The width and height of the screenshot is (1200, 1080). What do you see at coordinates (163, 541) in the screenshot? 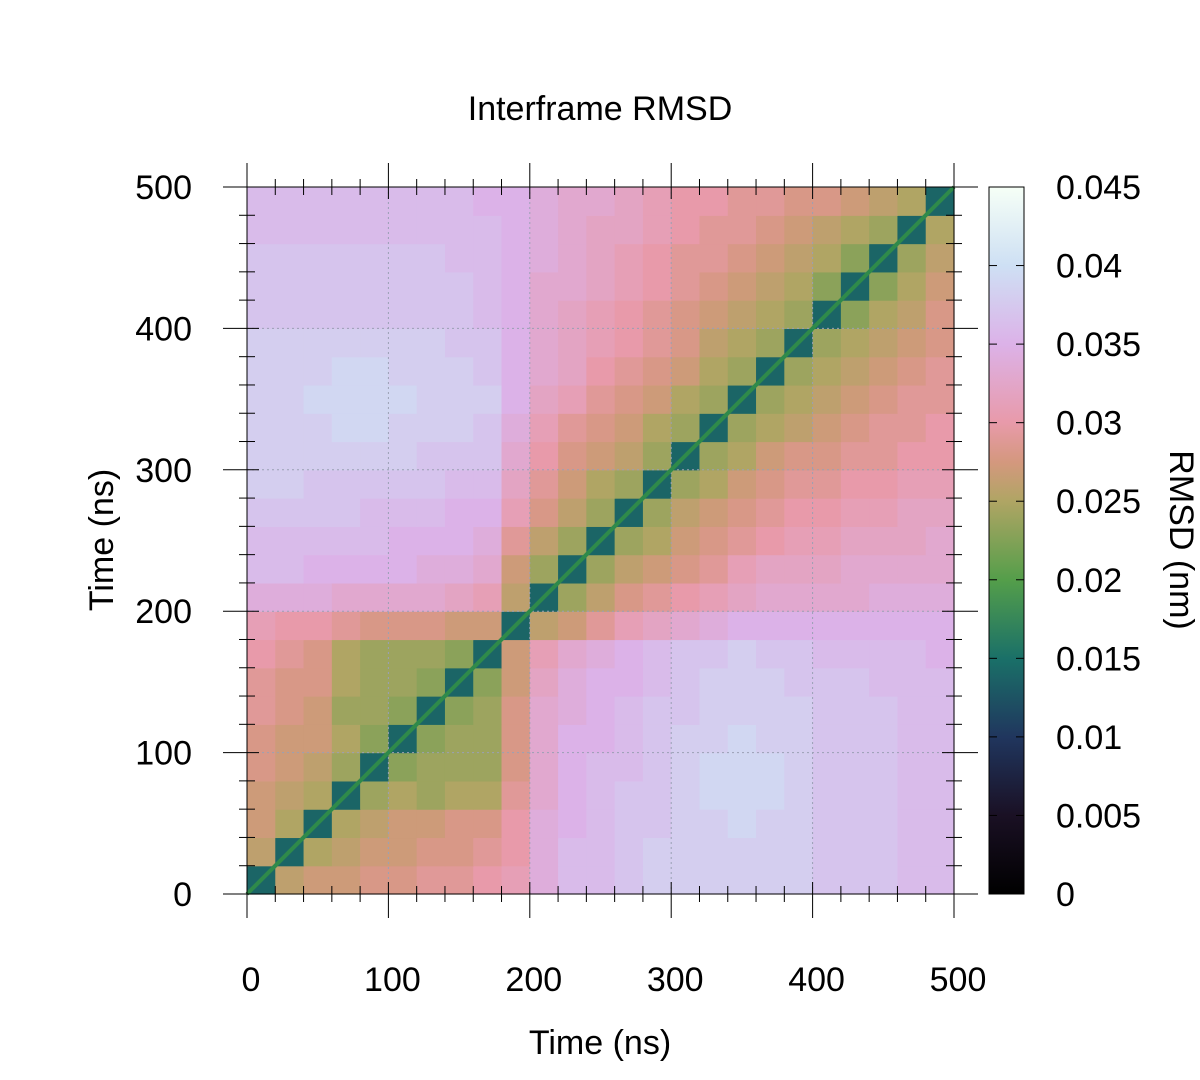
I see `y-axis-tick-labels: 0 100 200 300 400 500` at bounding box center [163, 541].